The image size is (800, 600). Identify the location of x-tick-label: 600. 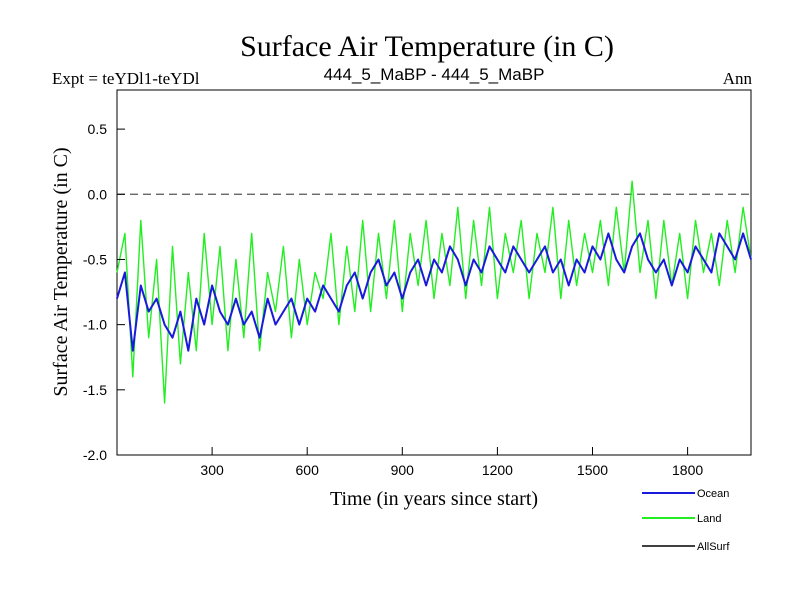
(308, 470).